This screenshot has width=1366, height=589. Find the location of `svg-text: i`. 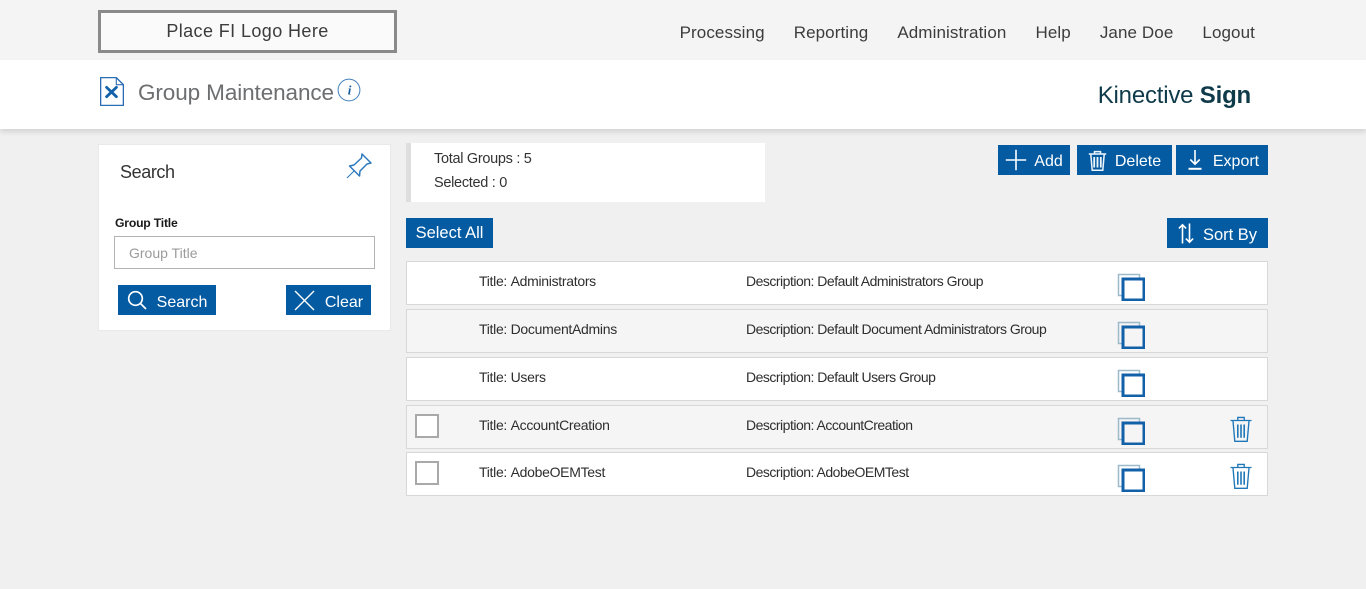

svg-text: i is located at coordinates (350, 90).